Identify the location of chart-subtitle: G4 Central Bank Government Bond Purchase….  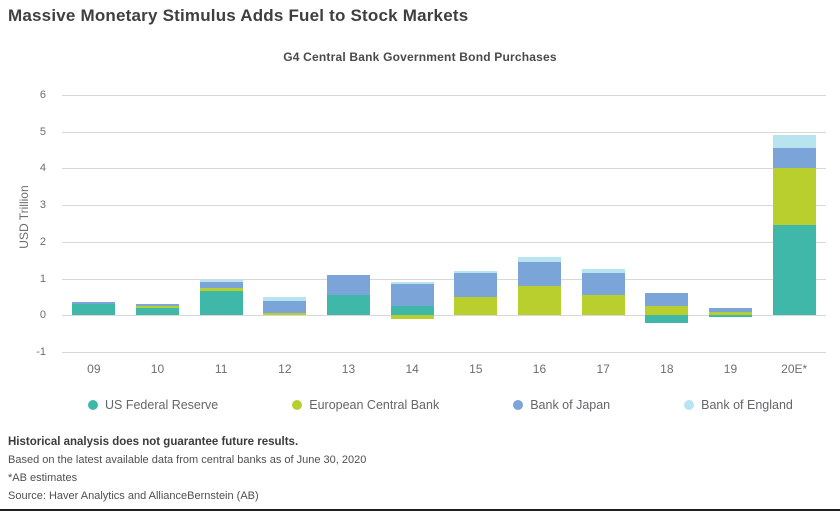
(420, 57).